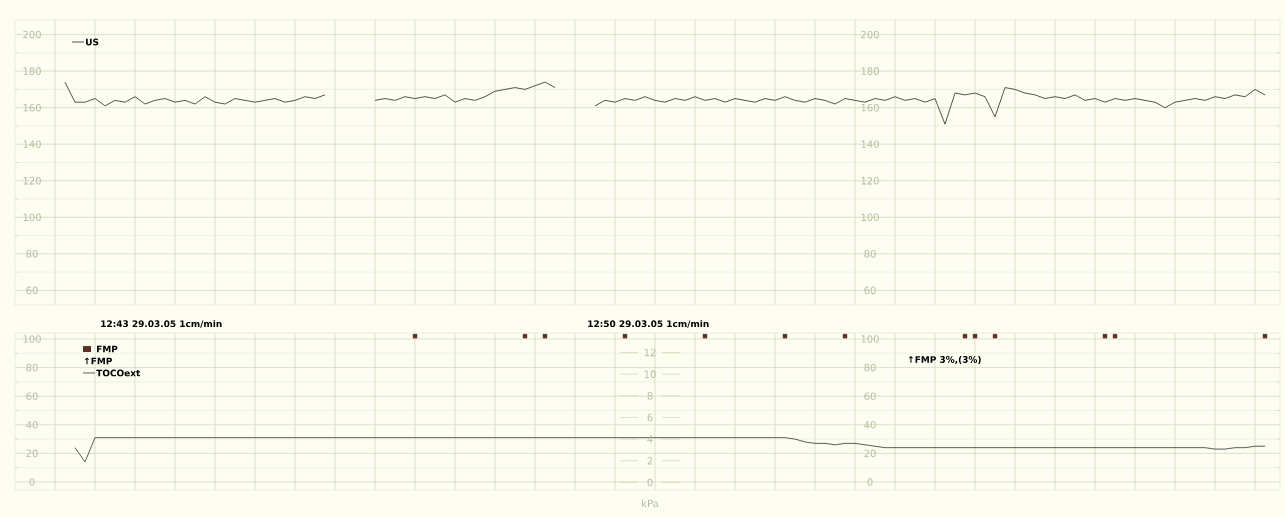  What do you see at coordinates (650, 482) in the screenshot?
I see `y3-tick-label: 0` at bounding box center [650, 482].